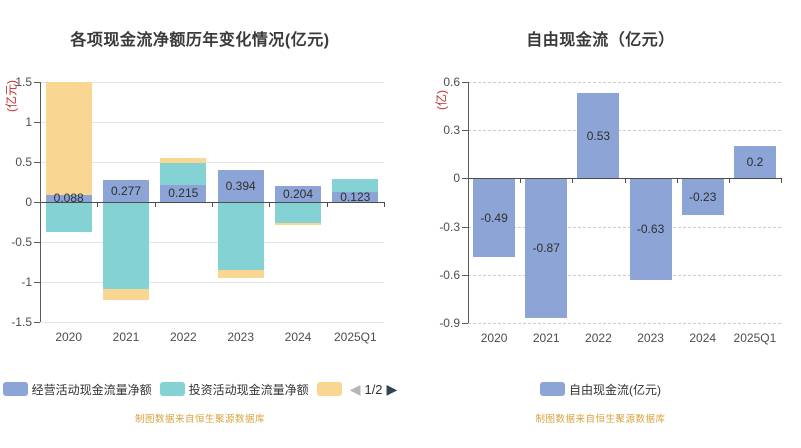 This screenshot has width=801, height=448. I want to click on legend-item-investing-cashflow: 投资活动现金流量净额, so click(234, 389).